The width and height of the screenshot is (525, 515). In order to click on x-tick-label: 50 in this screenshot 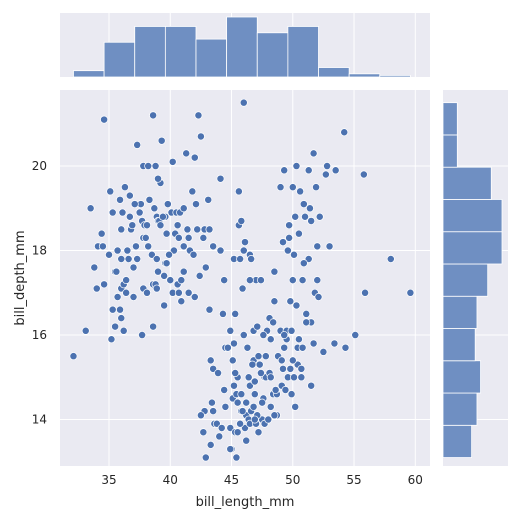, I will do `click(292, 480)`.